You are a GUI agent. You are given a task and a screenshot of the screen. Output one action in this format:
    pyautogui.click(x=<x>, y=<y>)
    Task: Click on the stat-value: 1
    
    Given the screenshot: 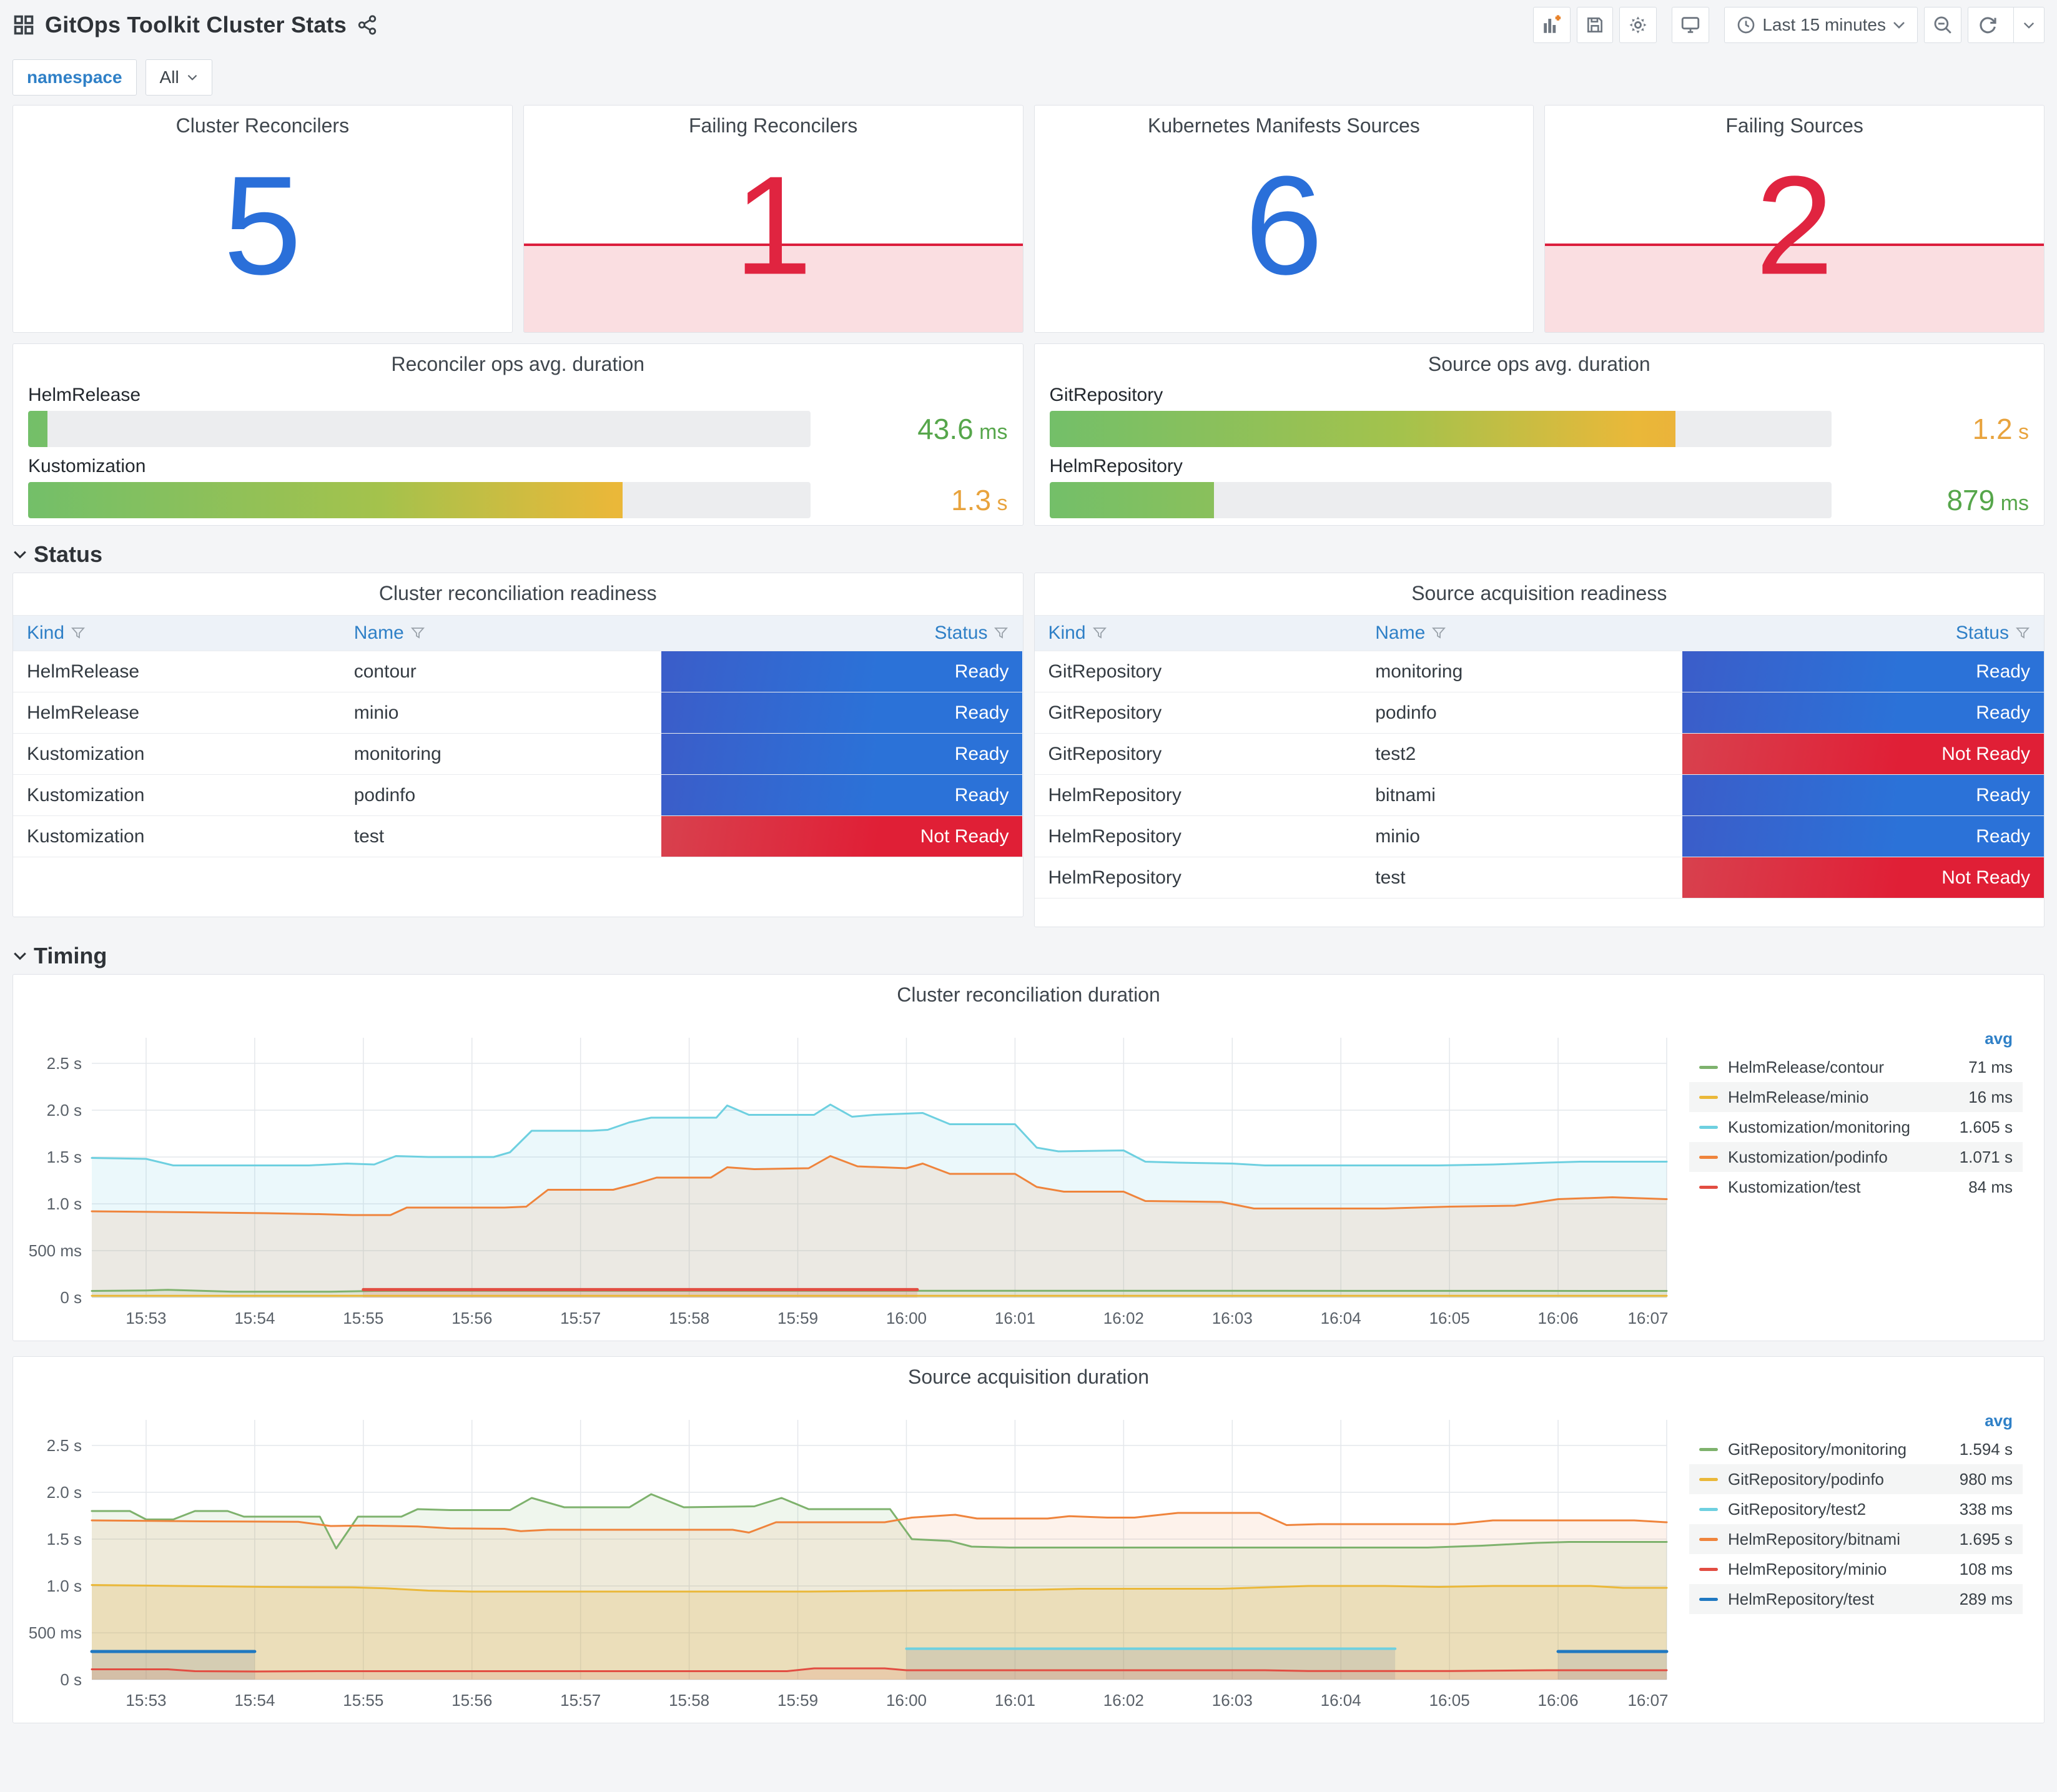 What is the action you would take?
    pyautogui.click(x=773, y=225)
    